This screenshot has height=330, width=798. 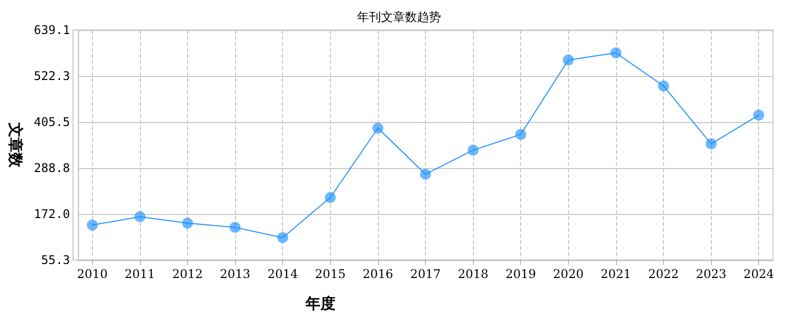 I want to click on x-tick-label: 2021, so click(x=616, y=274).